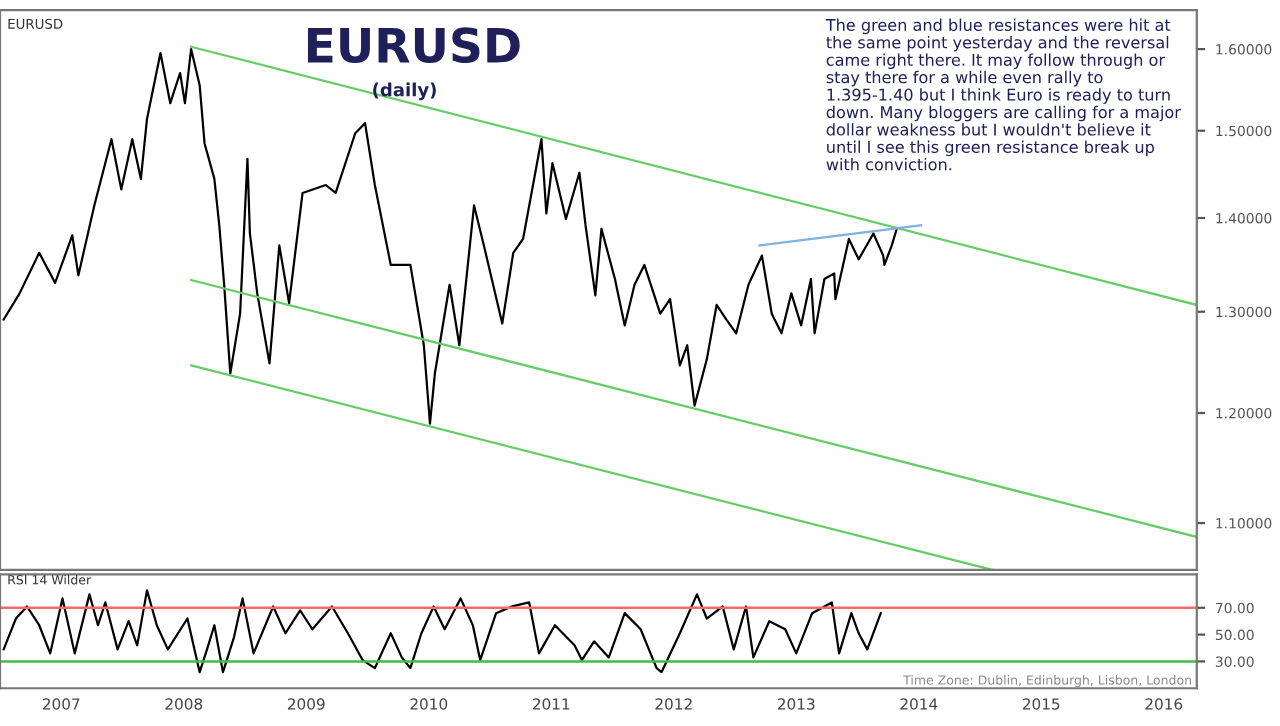  Describe the element at coordinates (442, 631) in the screenshot. I see `line-series` at that location.